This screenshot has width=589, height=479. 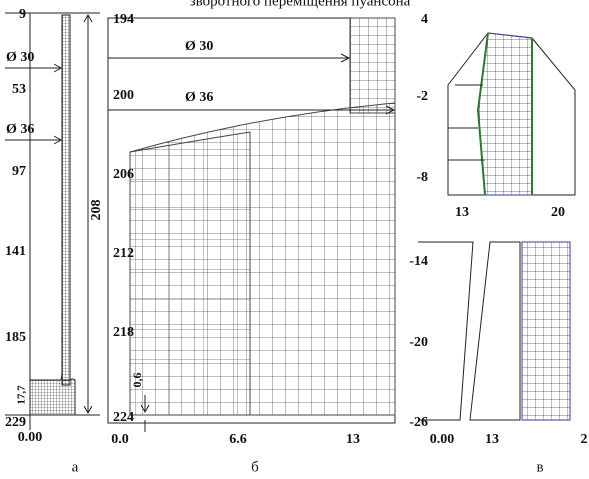 I want to click on y-label: 212, so click(x=123, y=253).